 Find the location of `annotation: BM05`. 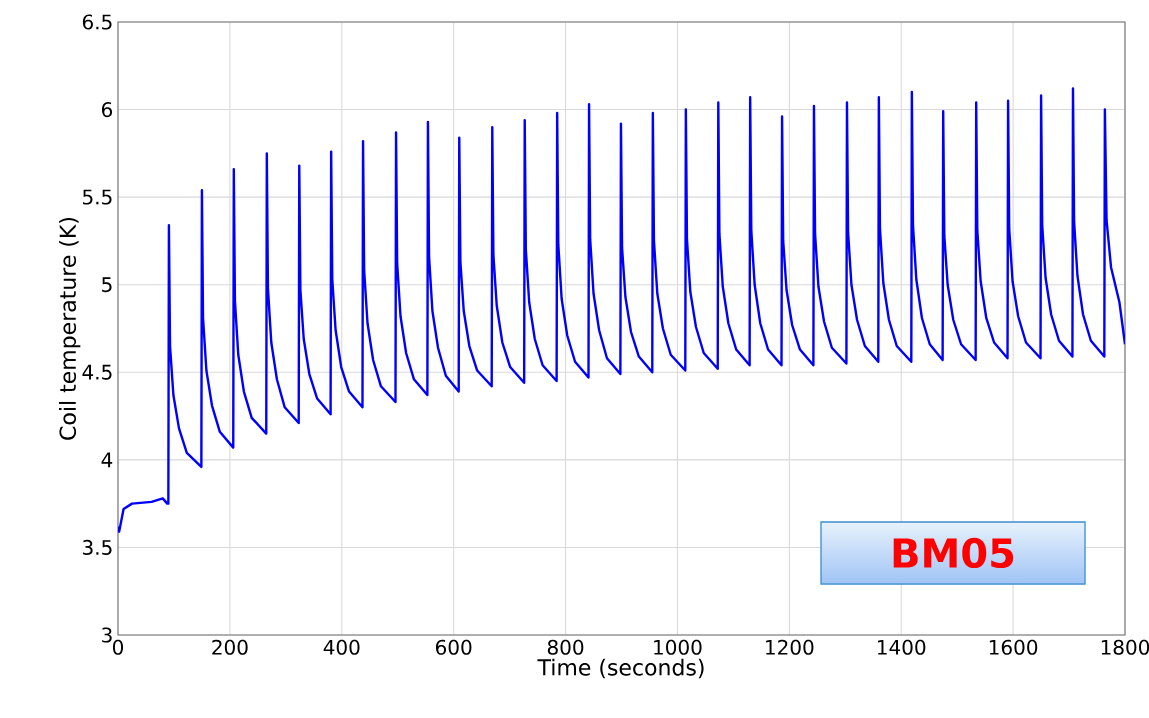

annotation: BM05 is located at coordinates (953, 553).